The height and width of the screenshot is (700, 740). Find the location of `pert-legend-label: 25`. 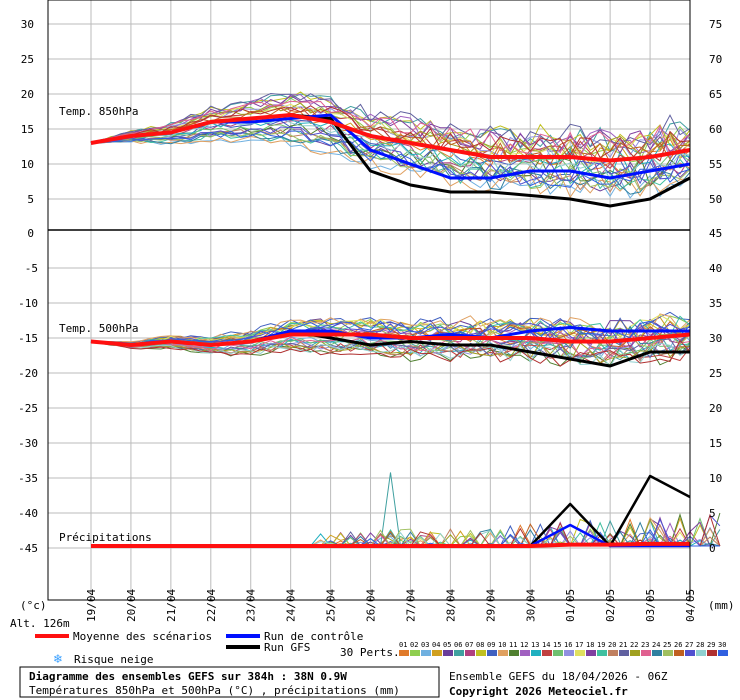

pert-legend-label: 25 is located at coordinates (667, 645).